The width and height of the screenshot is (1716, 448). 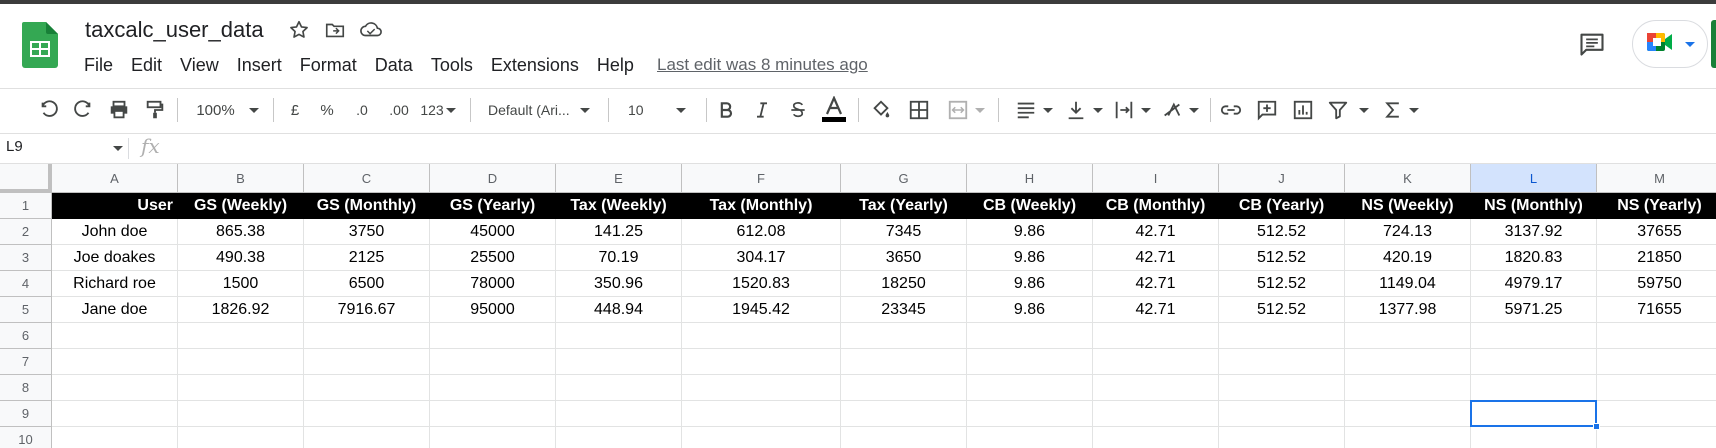 What do you see at coordinates (119, 110) in the screenshot?
I see `print-icon` at bounding box center [119, 110].